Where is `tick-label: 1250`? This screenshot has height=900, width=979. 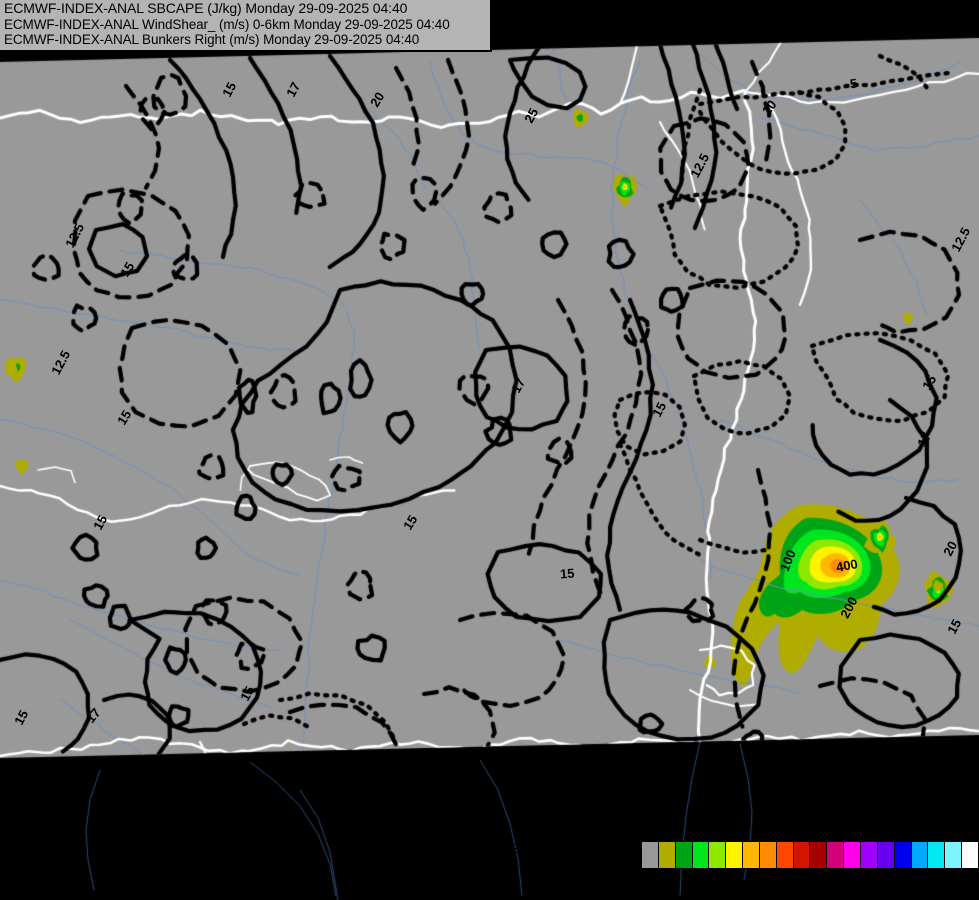
tick-label: 1250 is located at coordinates (826, 881).